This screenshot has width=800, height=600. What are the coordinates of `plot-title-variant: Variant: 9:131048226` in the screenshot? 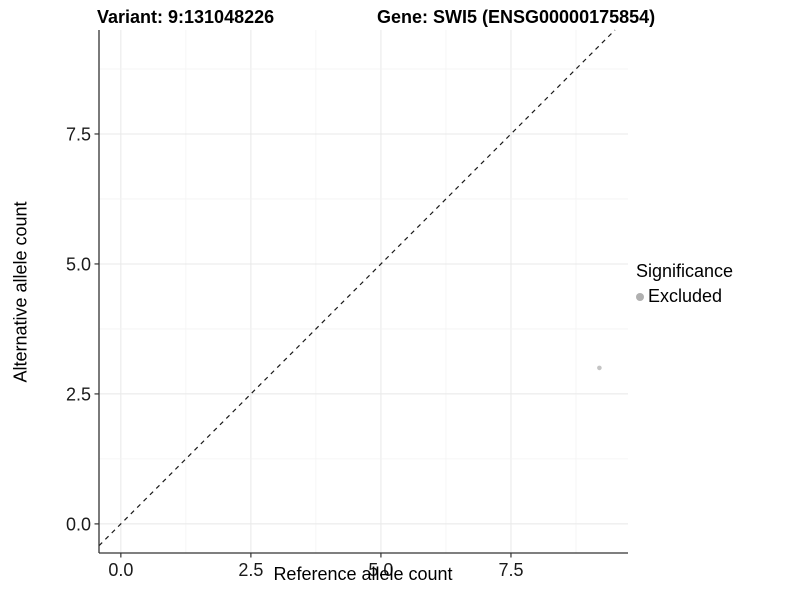 It's located at (186, 17).